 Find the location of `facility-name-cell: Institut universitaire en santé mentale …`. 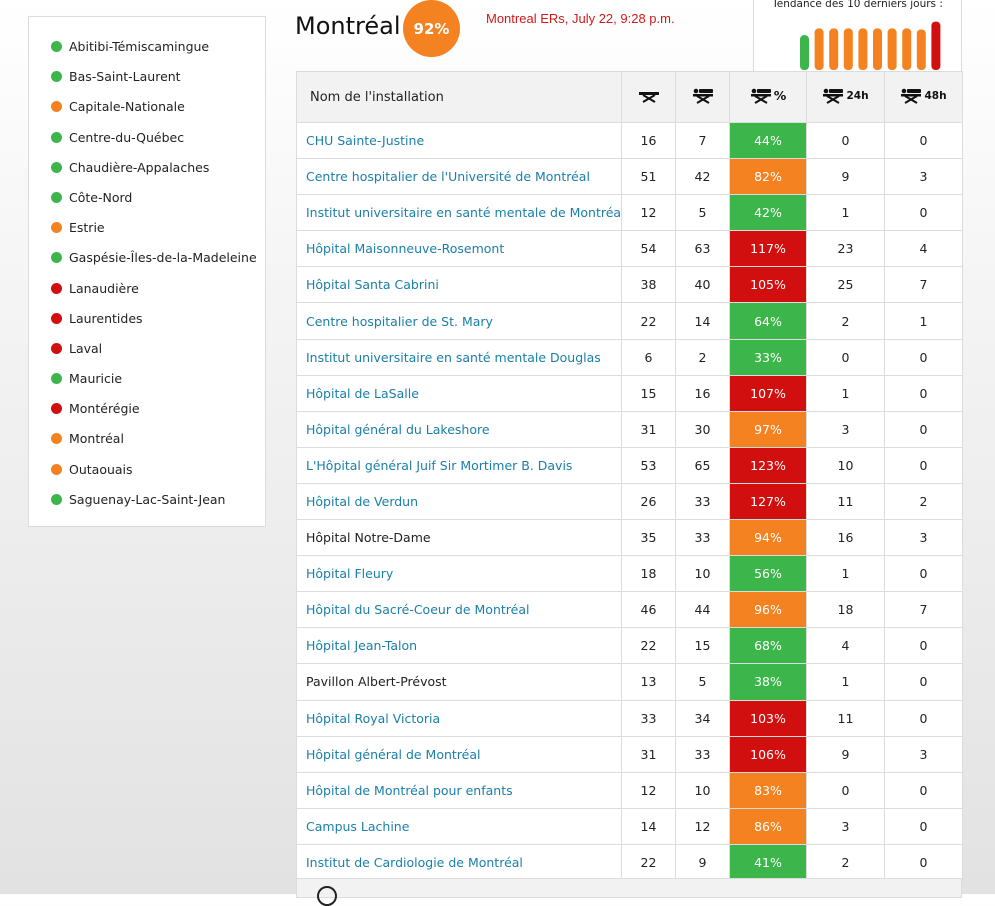

facility-name-cell: Institut universitaire en santé mentale … is located at coordinates (459, 213).